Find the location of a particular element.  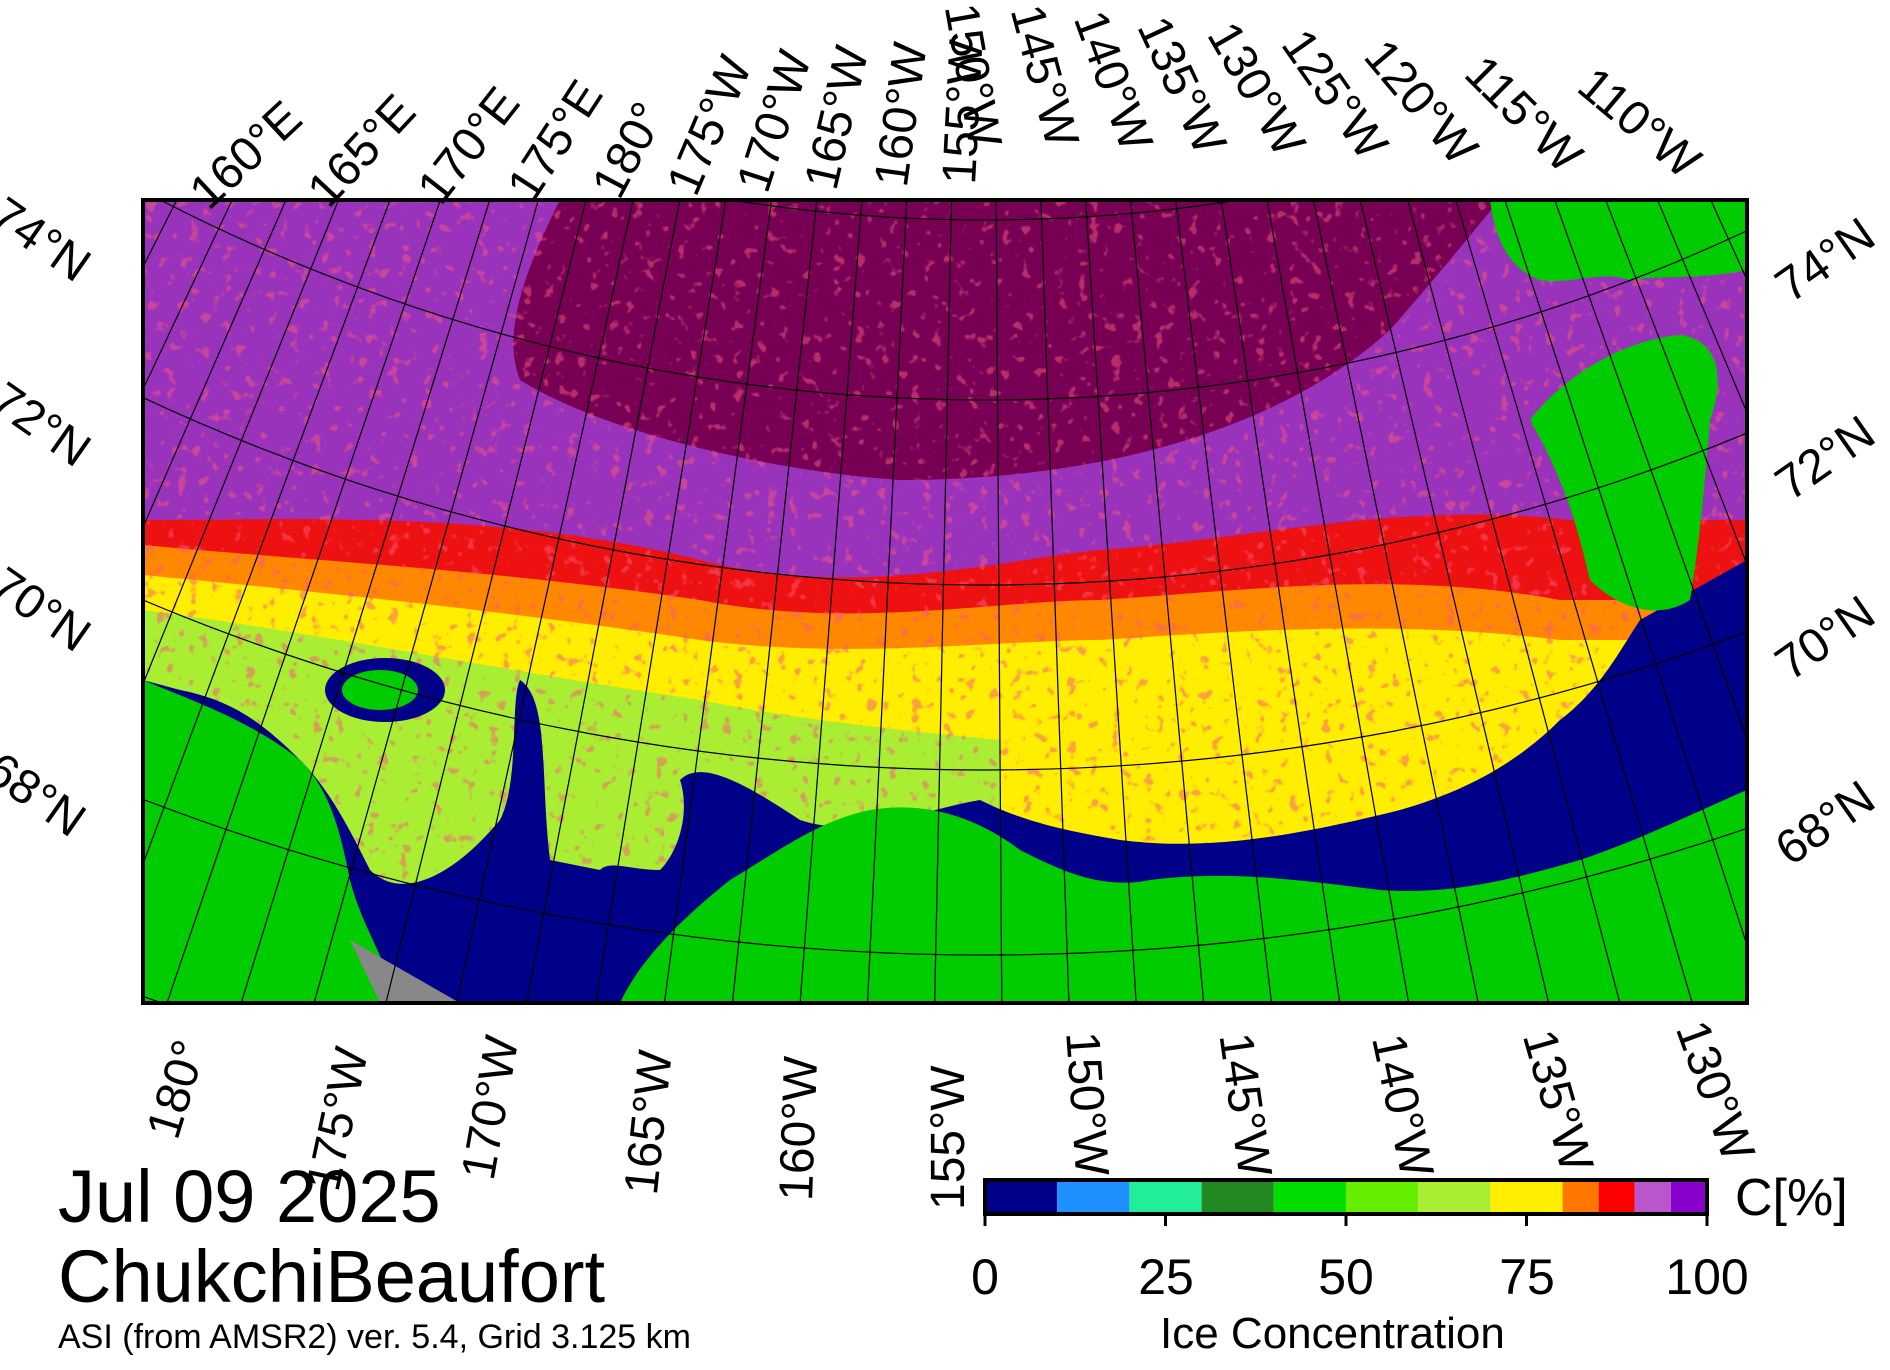

bottom-lon-label: 160°W is located at coordinates (799, 1128).